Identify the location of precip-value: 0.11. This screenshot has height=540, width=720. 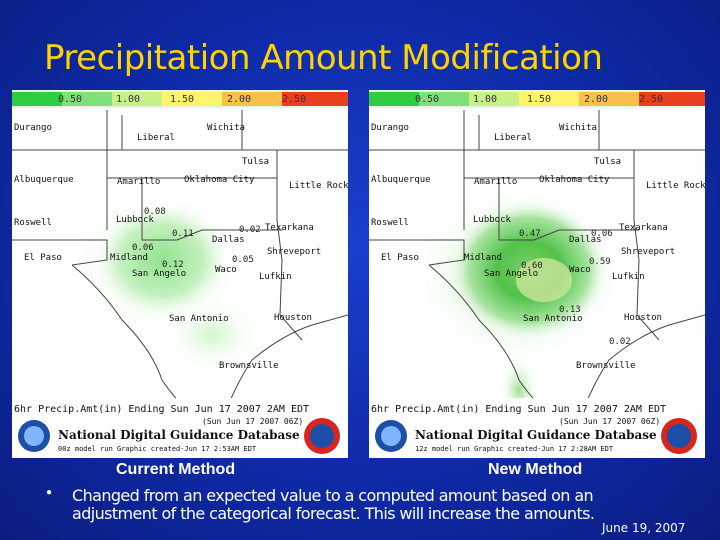
(183, 234).